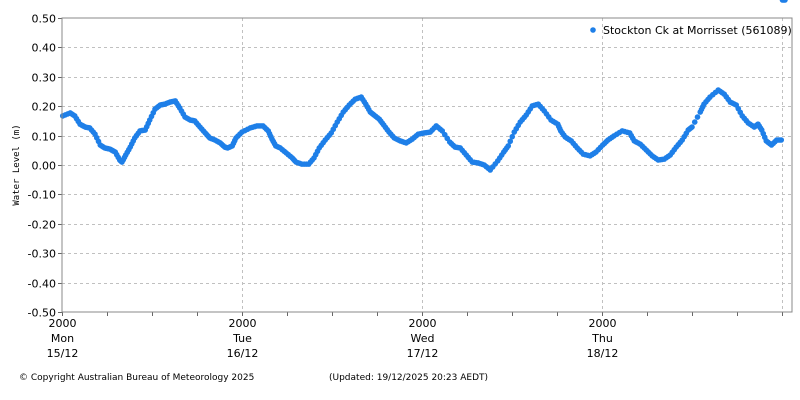 Image resolution: width=800 pixels, height=400 pixels. What do you see at coordinates (62, 338) in the screenshot?
I see `x-tick-label: Mon` at bounding box center [62, 338].